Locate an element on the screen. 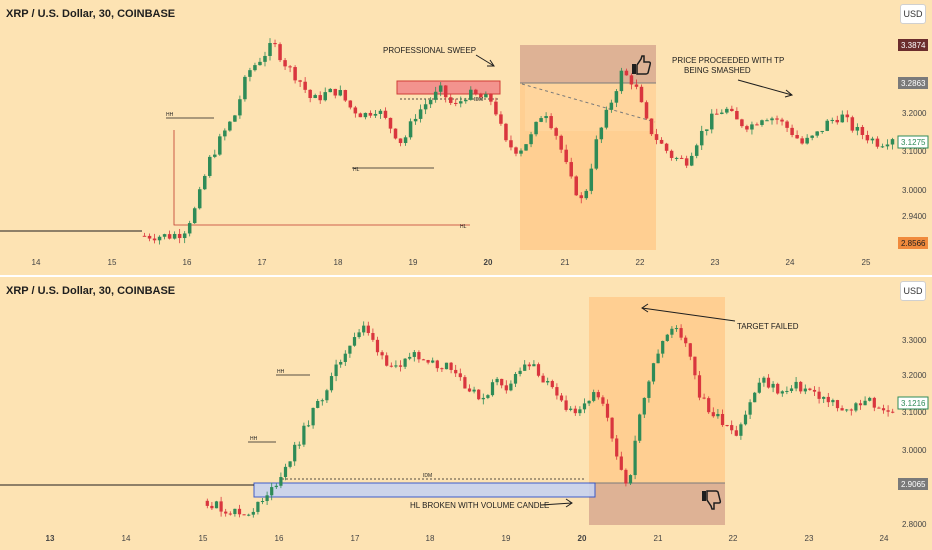  x-tick-label: 14 is located at coordinates (126, 538).